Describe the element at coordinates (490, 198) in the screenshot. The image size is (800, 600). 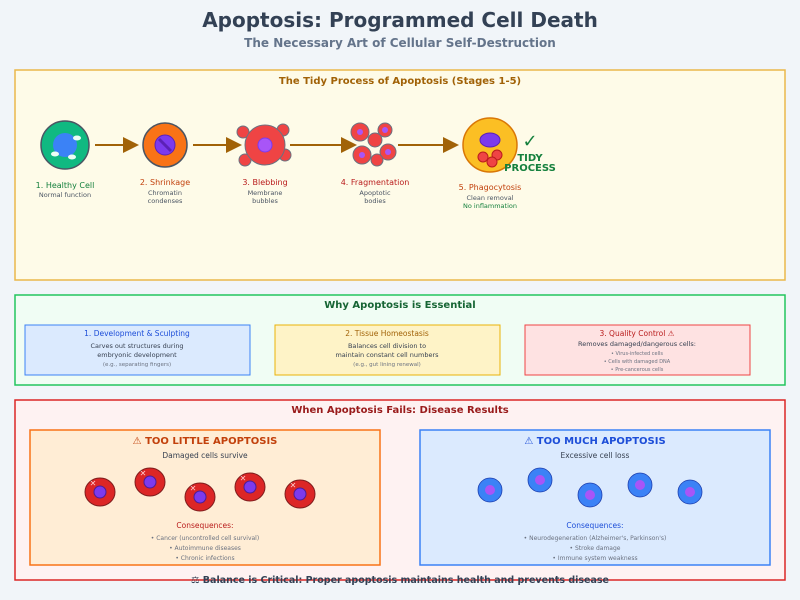
I see `stage-desc: Clean removal` at that location.